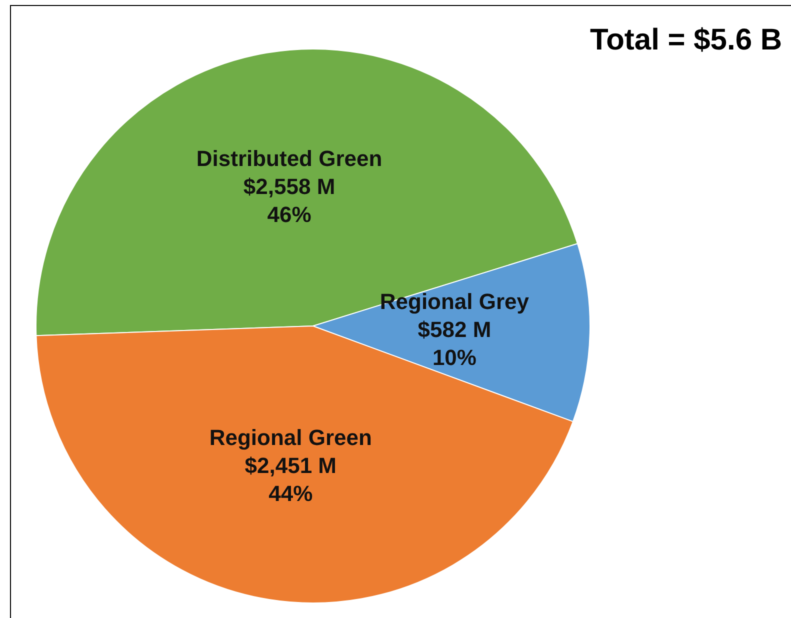 The width and height of the screenshot is (791, 618). I want to click on data-label: $2,558 M 46%, so click(289, 200).